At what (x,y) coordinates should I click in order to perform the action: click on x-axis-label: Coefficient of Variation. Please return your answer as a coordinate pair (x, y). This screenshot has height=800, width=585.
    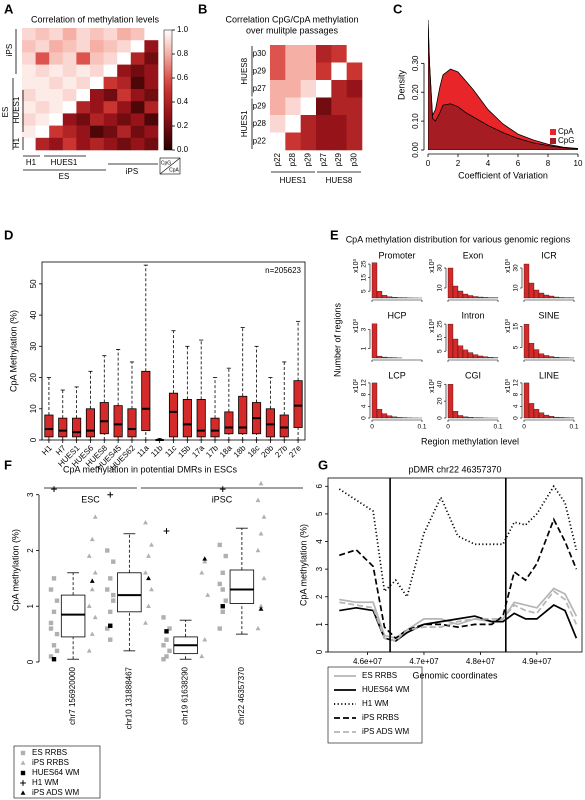
    Looking at the image, I should click on (503, 175).